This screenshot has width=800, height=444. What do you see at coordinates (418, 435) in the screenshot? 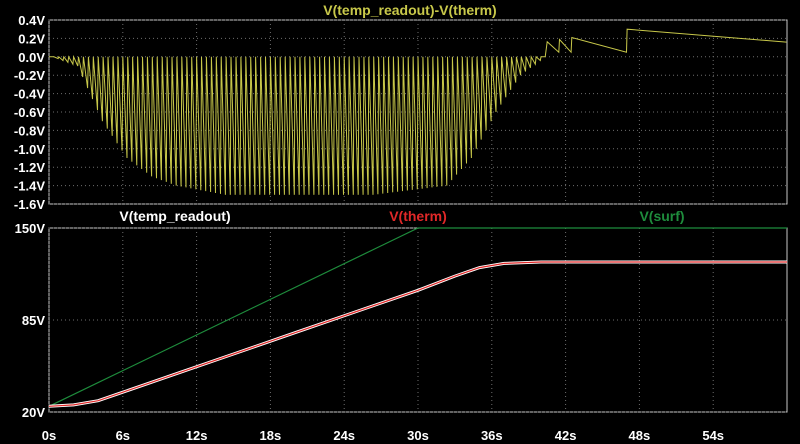
I see `x-tick-label: 30s` at bounding box center [418, 435].